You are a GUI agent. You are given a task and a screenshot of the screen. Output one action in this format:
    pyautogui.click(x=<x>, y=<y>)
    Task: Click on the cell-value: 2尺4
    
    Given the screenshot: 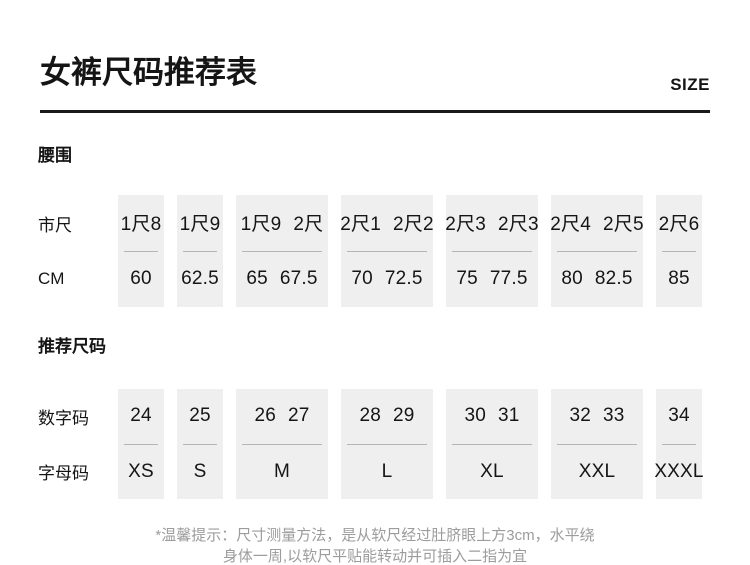 What is the action you would take?
    pyautogui.click(x=570, y=225)
    